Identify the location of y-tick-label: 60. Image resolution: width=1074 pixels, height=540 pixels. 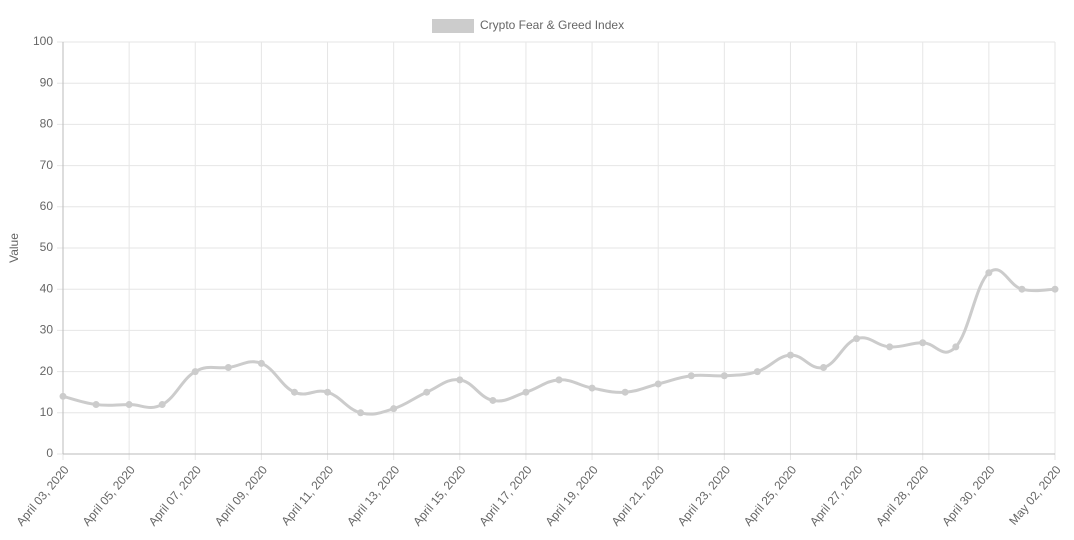
(47, 206).